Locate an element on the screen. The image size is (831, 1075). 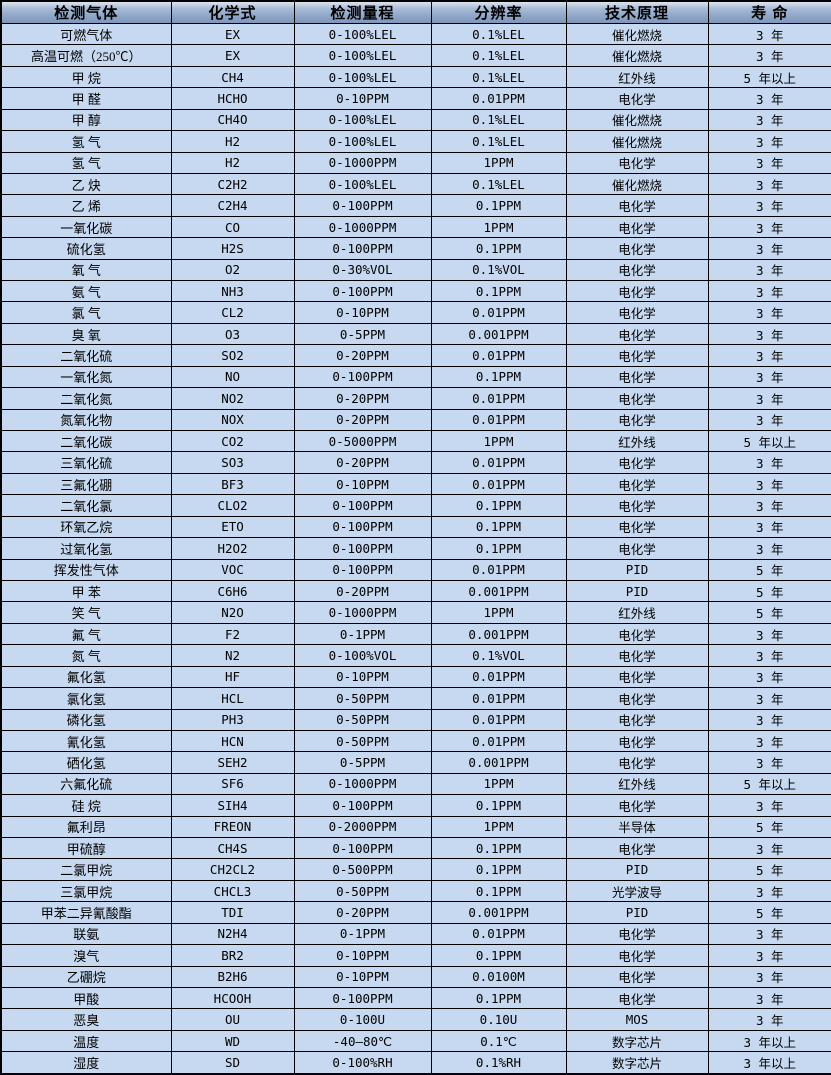
cell-gas: 氟 气 is located at coordinates (86, 634).